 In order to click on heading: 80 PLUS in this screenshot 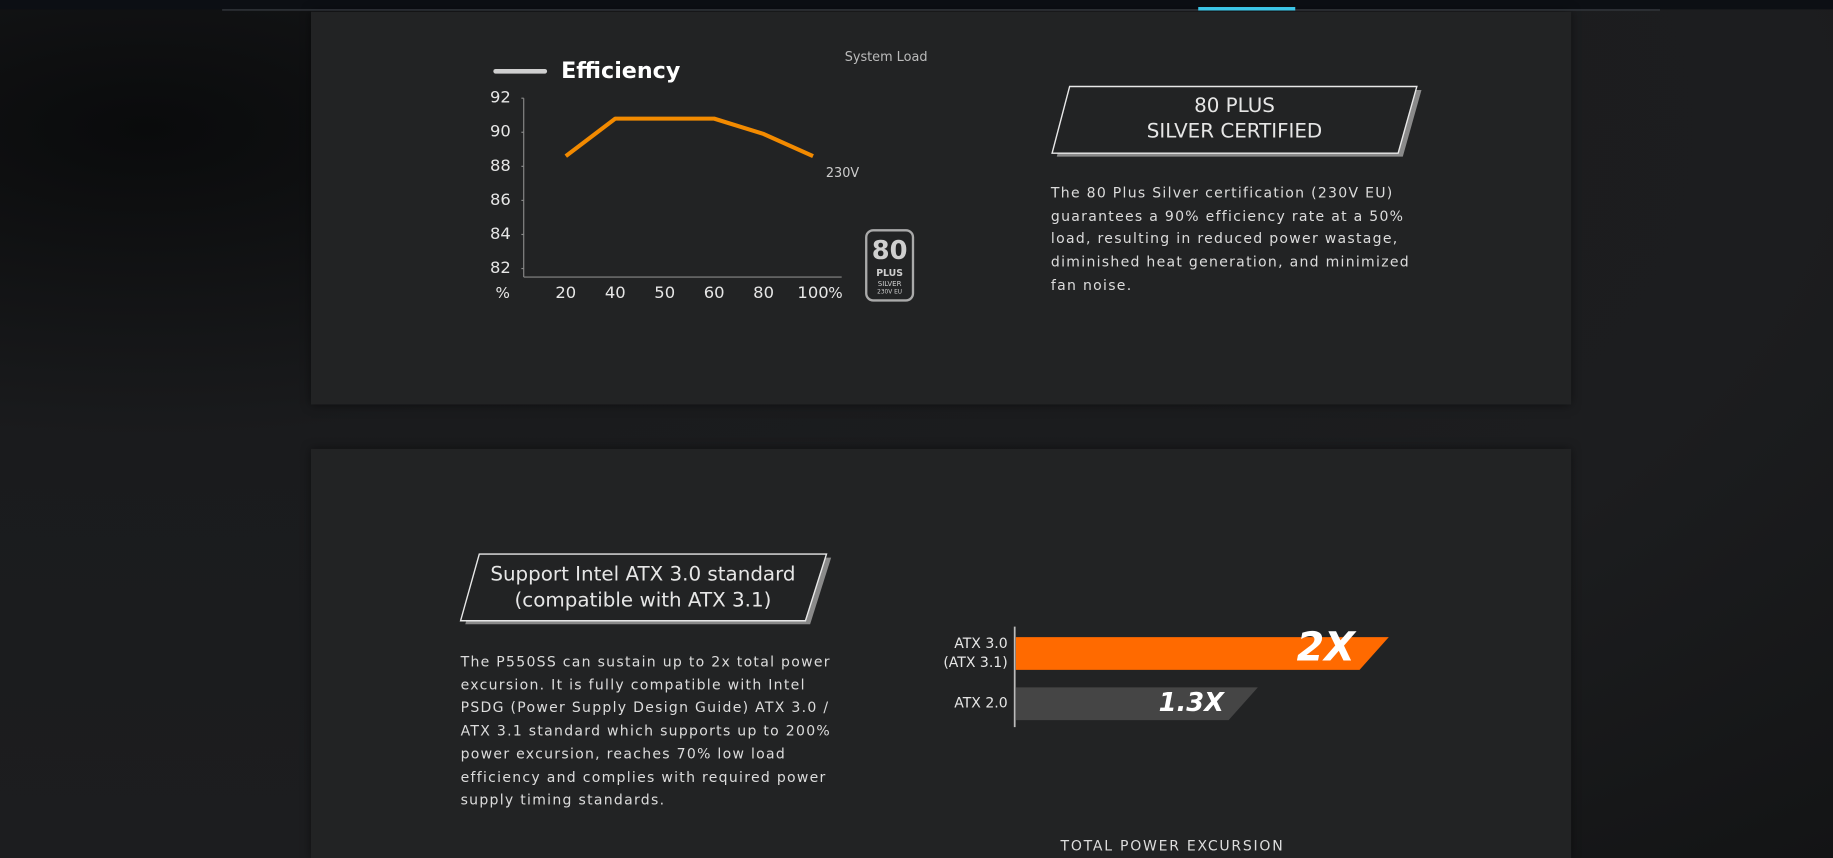, I will do `click(1234, 105)`.